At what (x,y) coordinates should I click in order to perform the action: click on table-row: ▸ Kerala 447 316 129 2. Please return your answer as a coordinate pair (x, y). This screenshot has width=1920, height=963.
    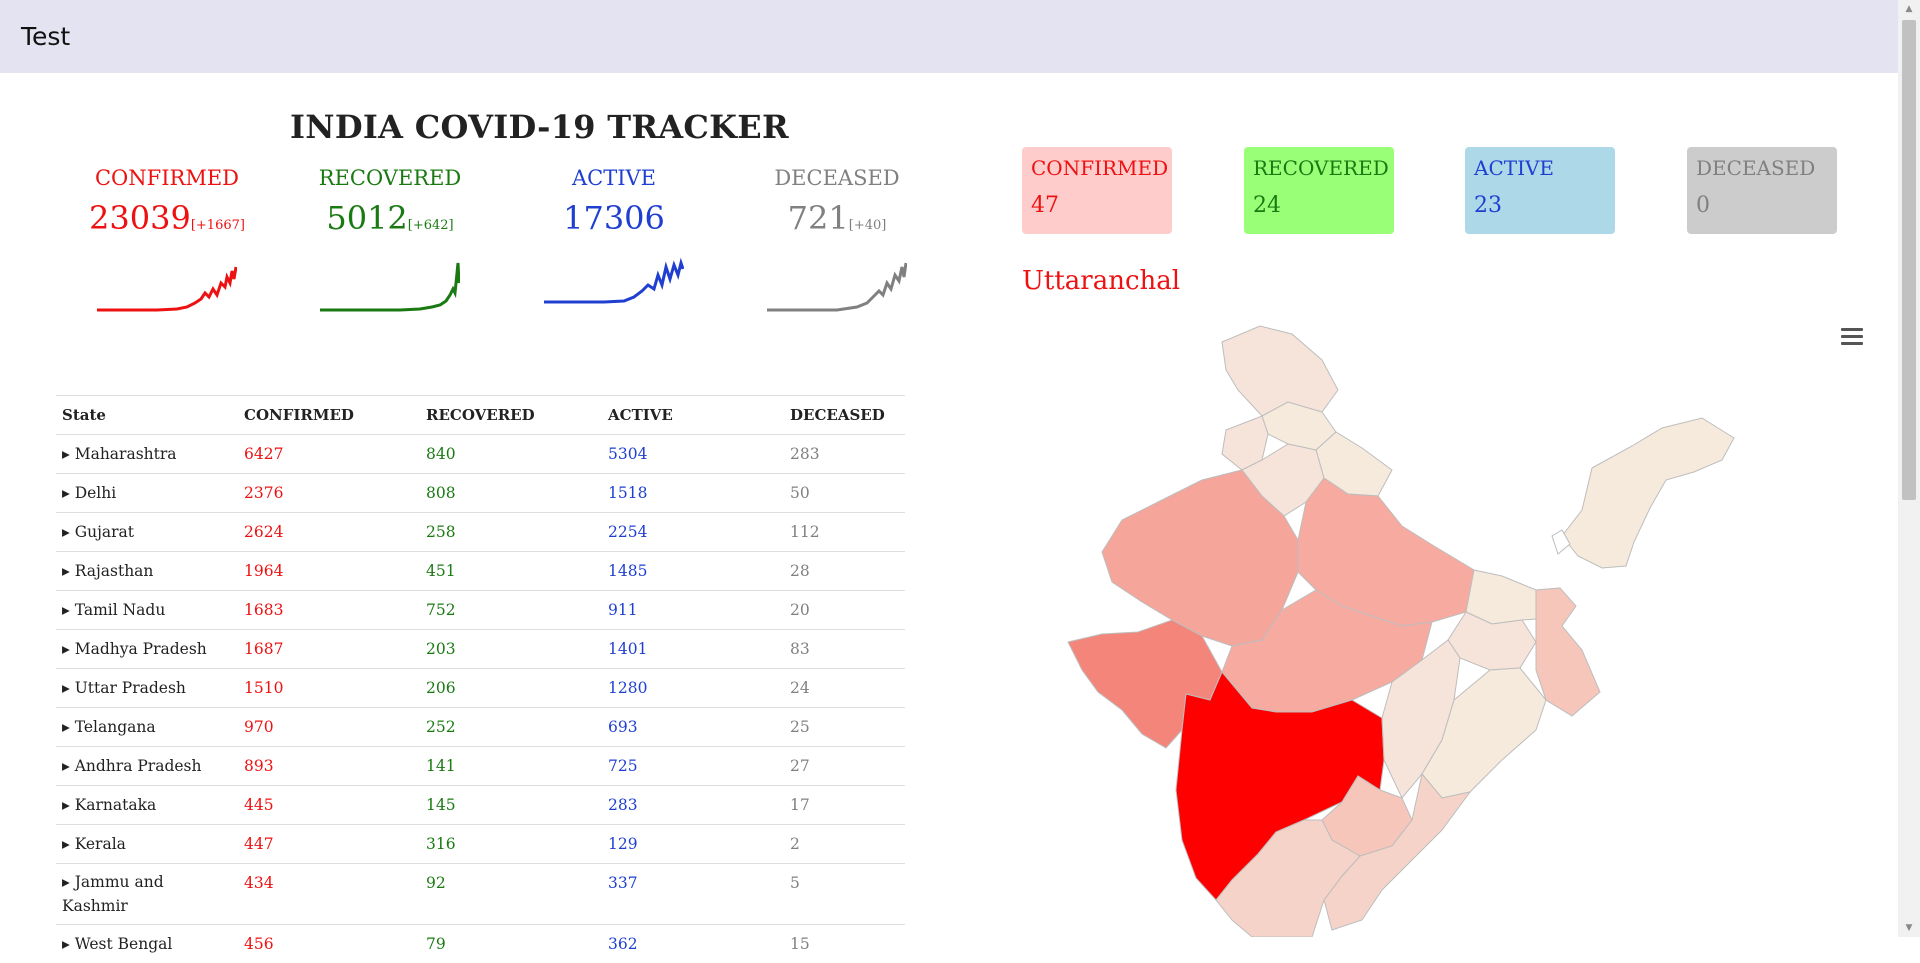
    Looking at the image, I should click on (480, 844).